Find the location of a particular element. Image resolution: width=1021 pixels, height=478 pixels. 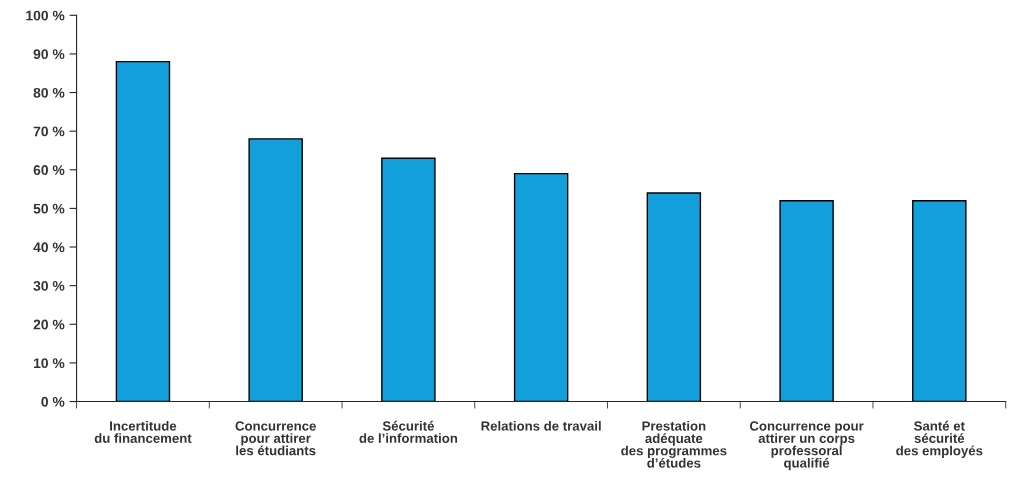

y-tick-label: 100 % is located at coordinates (45, 15).